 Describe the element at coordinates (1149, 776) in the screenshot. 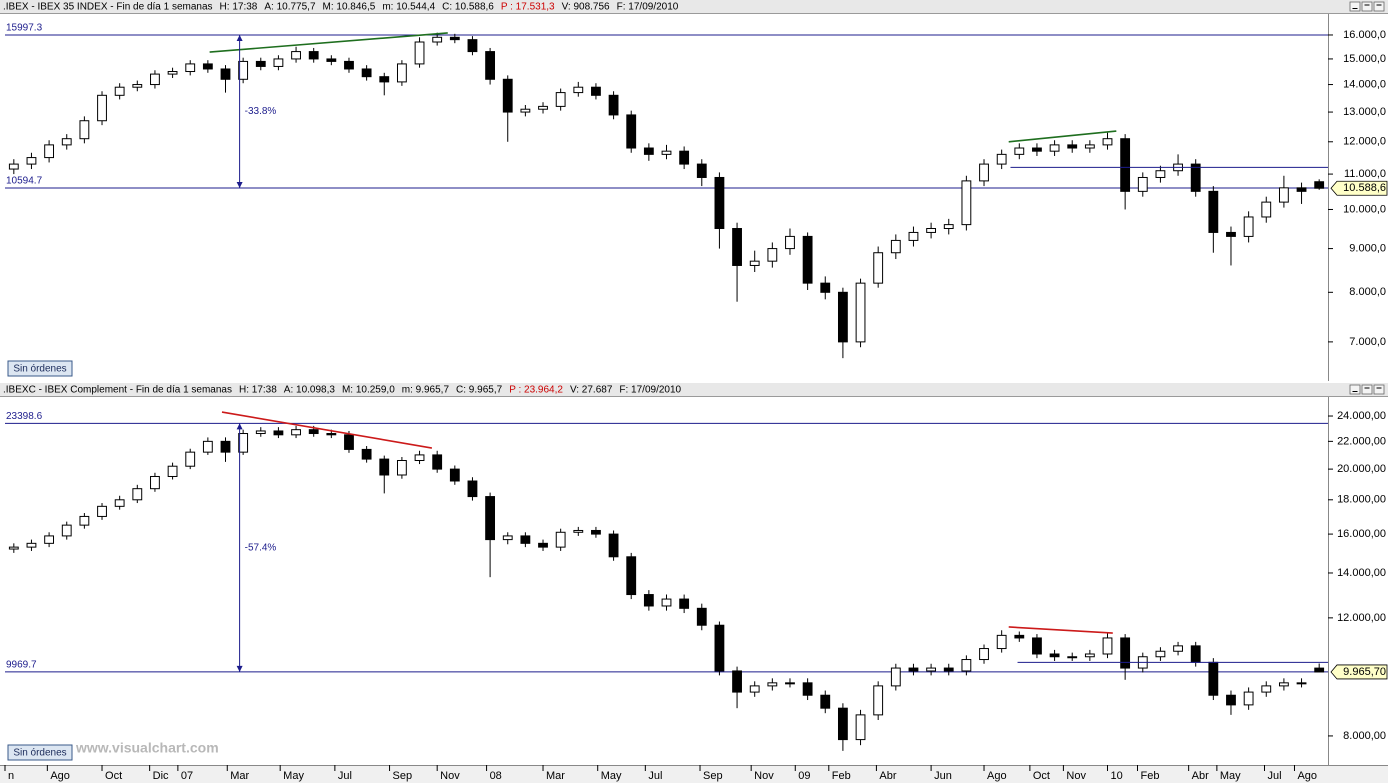

I see `x-tick-label: Feb` at that location.